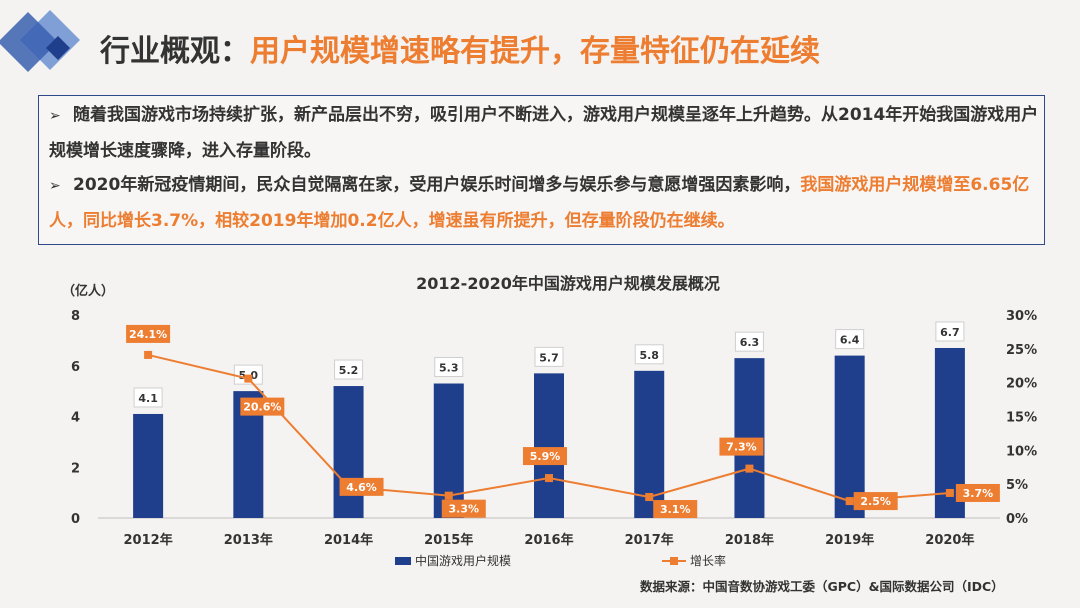  I want to click on legend-bar-label: 中国游戏用户规模, so click(463, 560).